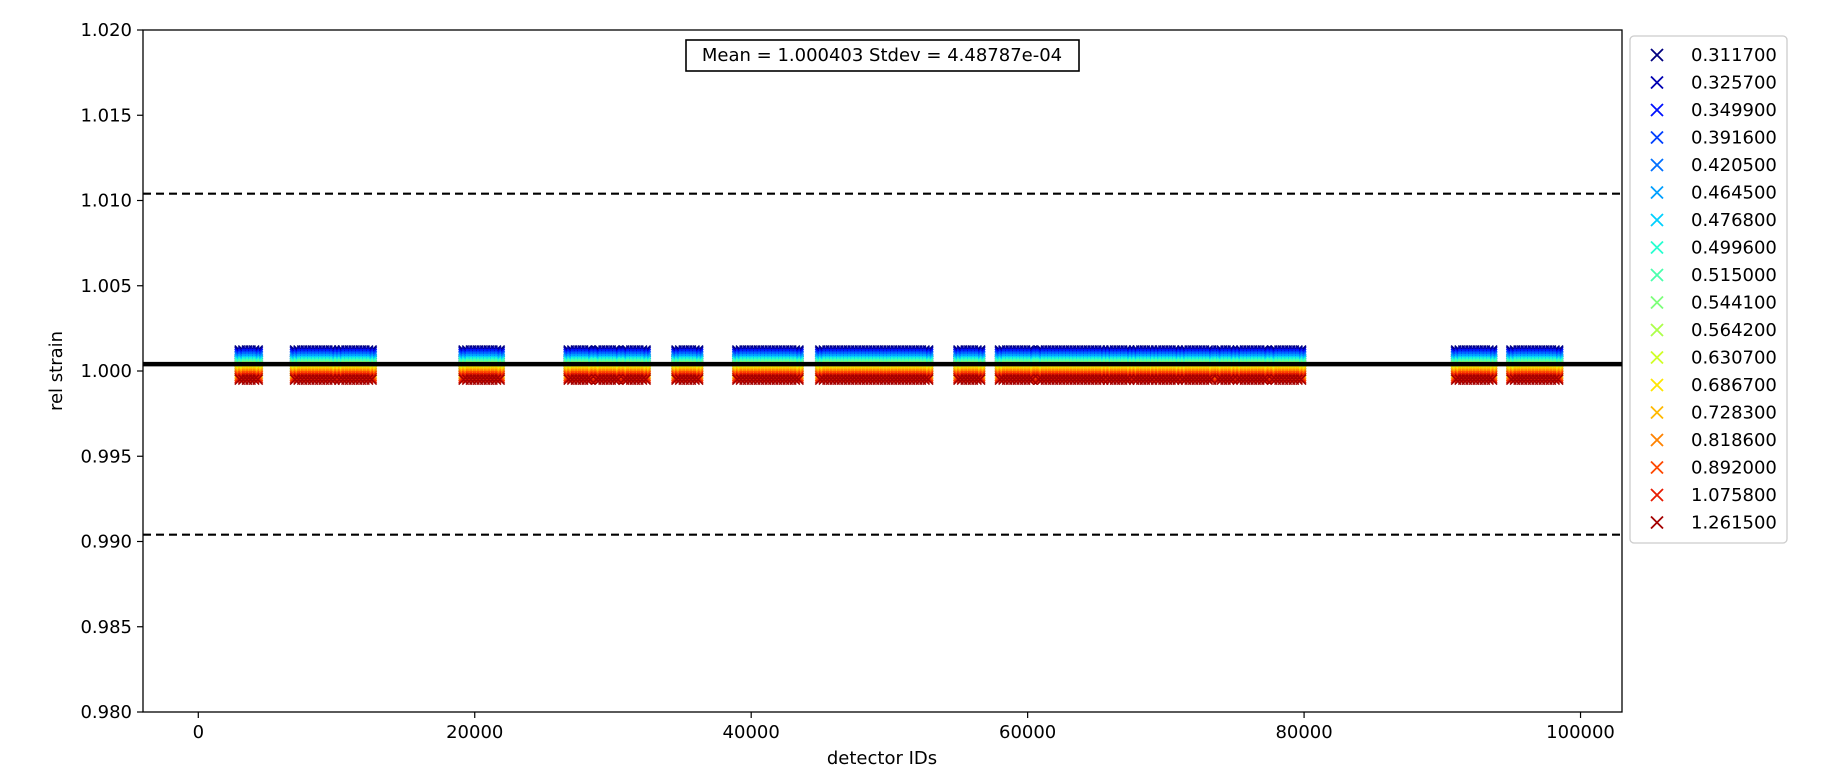 Image resolution: width=1821 pixels, height=776 pixels. I want to click on x-tick-label: 20000, so click(474, 732).